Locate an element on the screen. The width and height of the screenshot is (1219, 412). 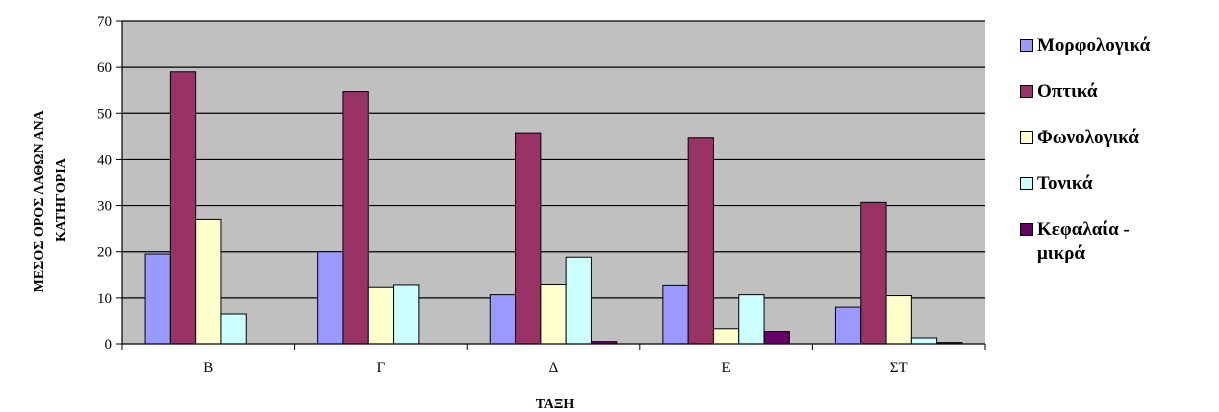
y-tick-label: 0 is located at coordinates (109, 345).